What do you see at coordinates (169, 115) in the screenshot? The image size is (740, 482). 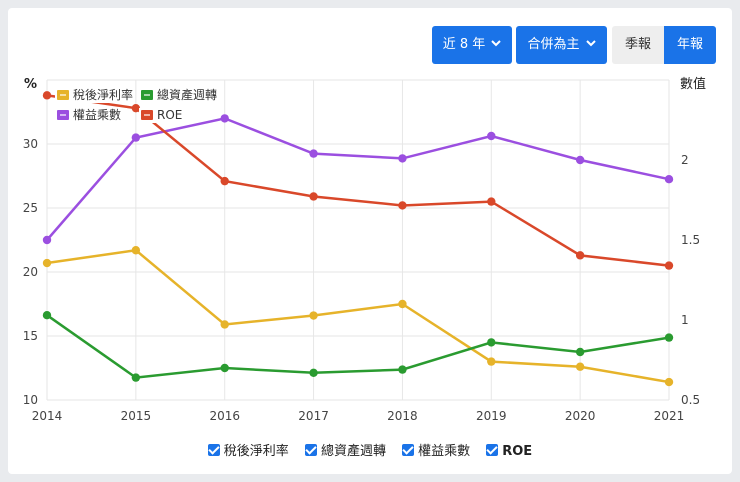 I see `legend-label: ROE` at bounding box center [169, 115].